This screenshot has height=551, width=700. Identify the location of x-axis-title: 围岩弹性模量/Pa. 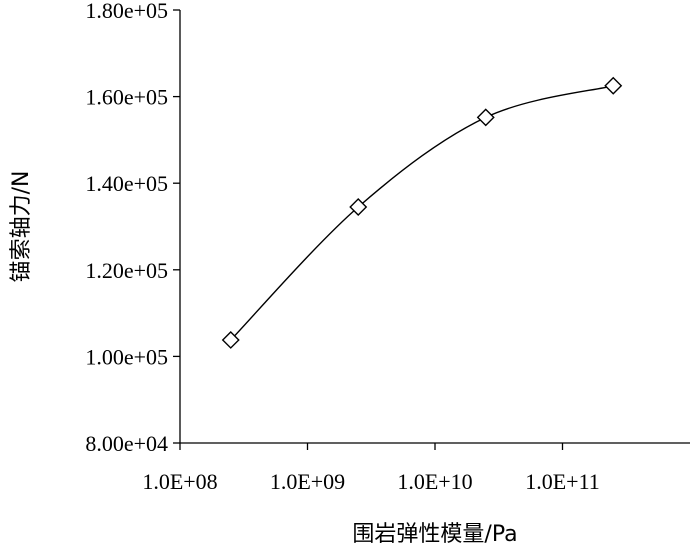
(434, 534).